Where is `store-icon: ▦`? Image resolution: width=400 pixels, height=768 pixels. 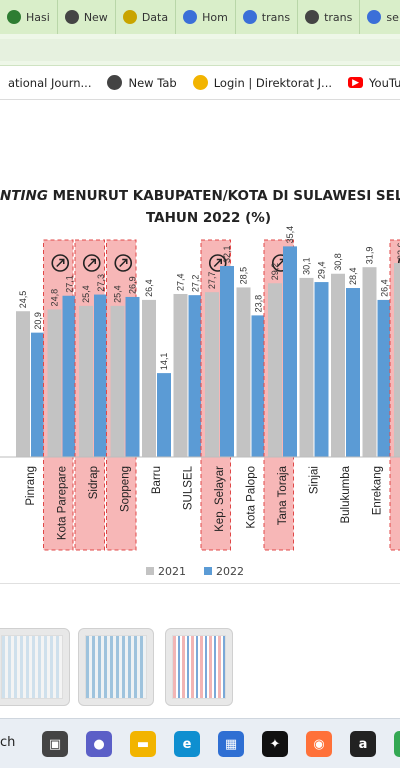
store-icon: ▦ is located at coordinates (231, 744).